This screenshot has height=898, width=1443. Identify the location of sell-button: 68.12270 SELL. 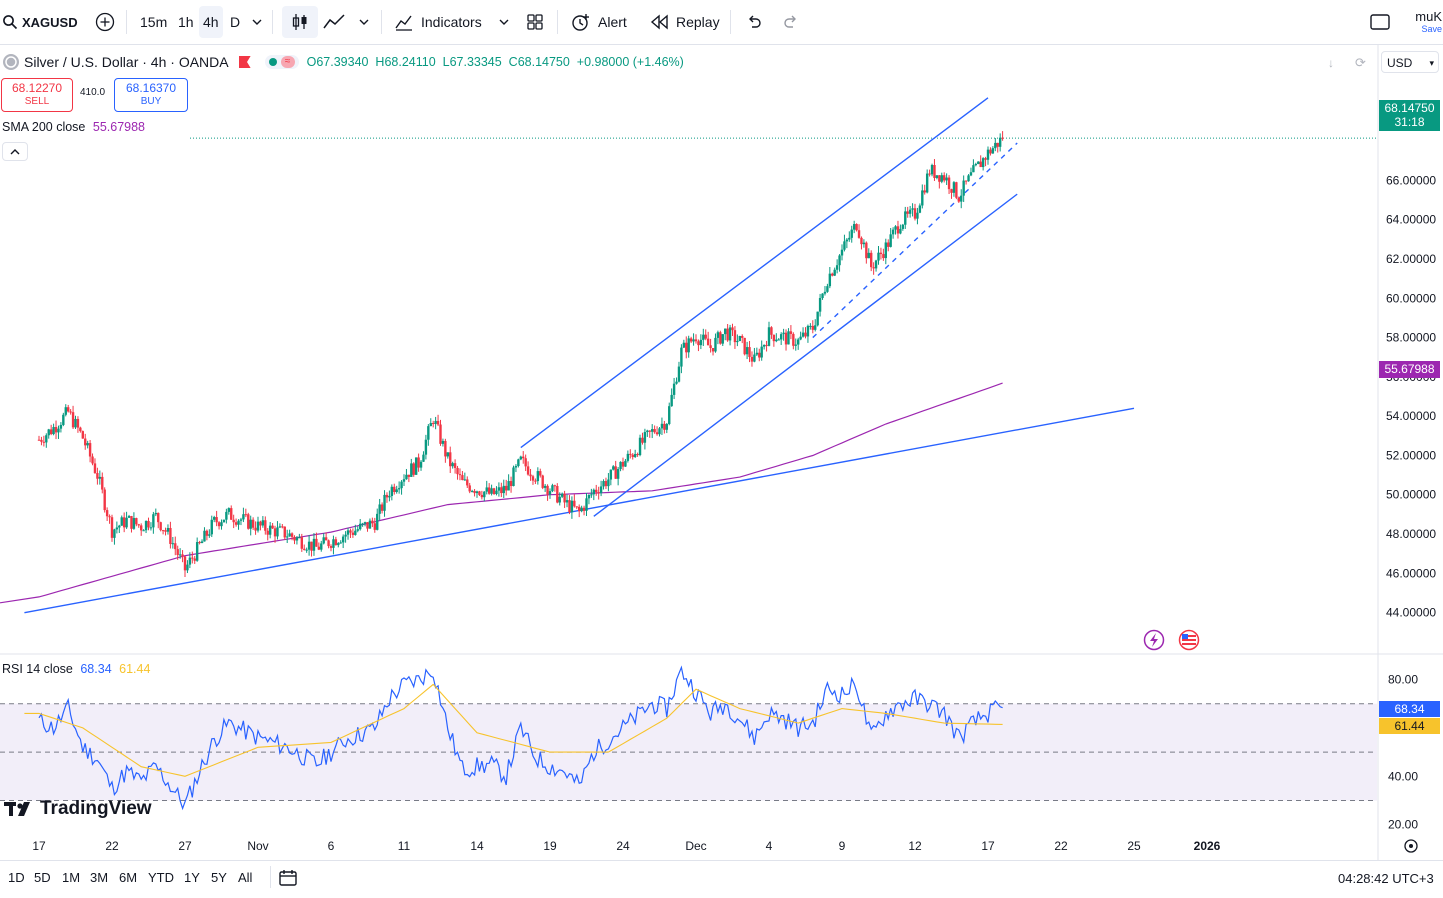
(37, 95).